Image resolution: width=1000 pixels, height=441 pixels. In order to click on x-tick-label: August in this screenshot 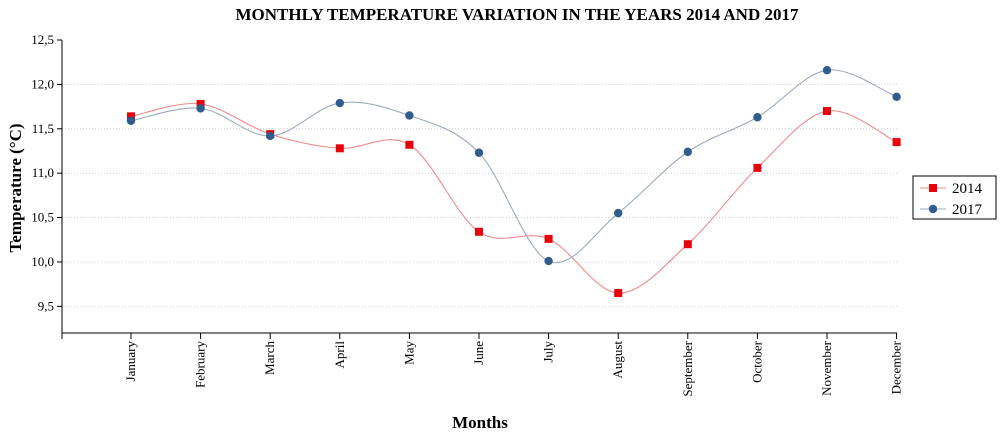, I will do `click(617, 360)`.